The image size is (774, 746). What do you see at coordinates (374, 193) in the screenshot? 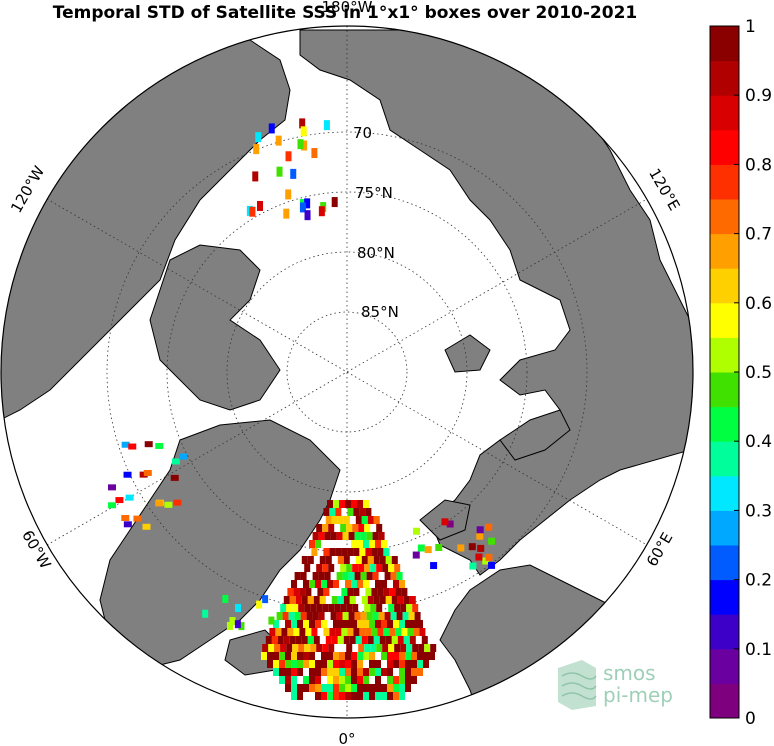
I see `lat-label-75: 75°N` at bounding box center [374, 193].